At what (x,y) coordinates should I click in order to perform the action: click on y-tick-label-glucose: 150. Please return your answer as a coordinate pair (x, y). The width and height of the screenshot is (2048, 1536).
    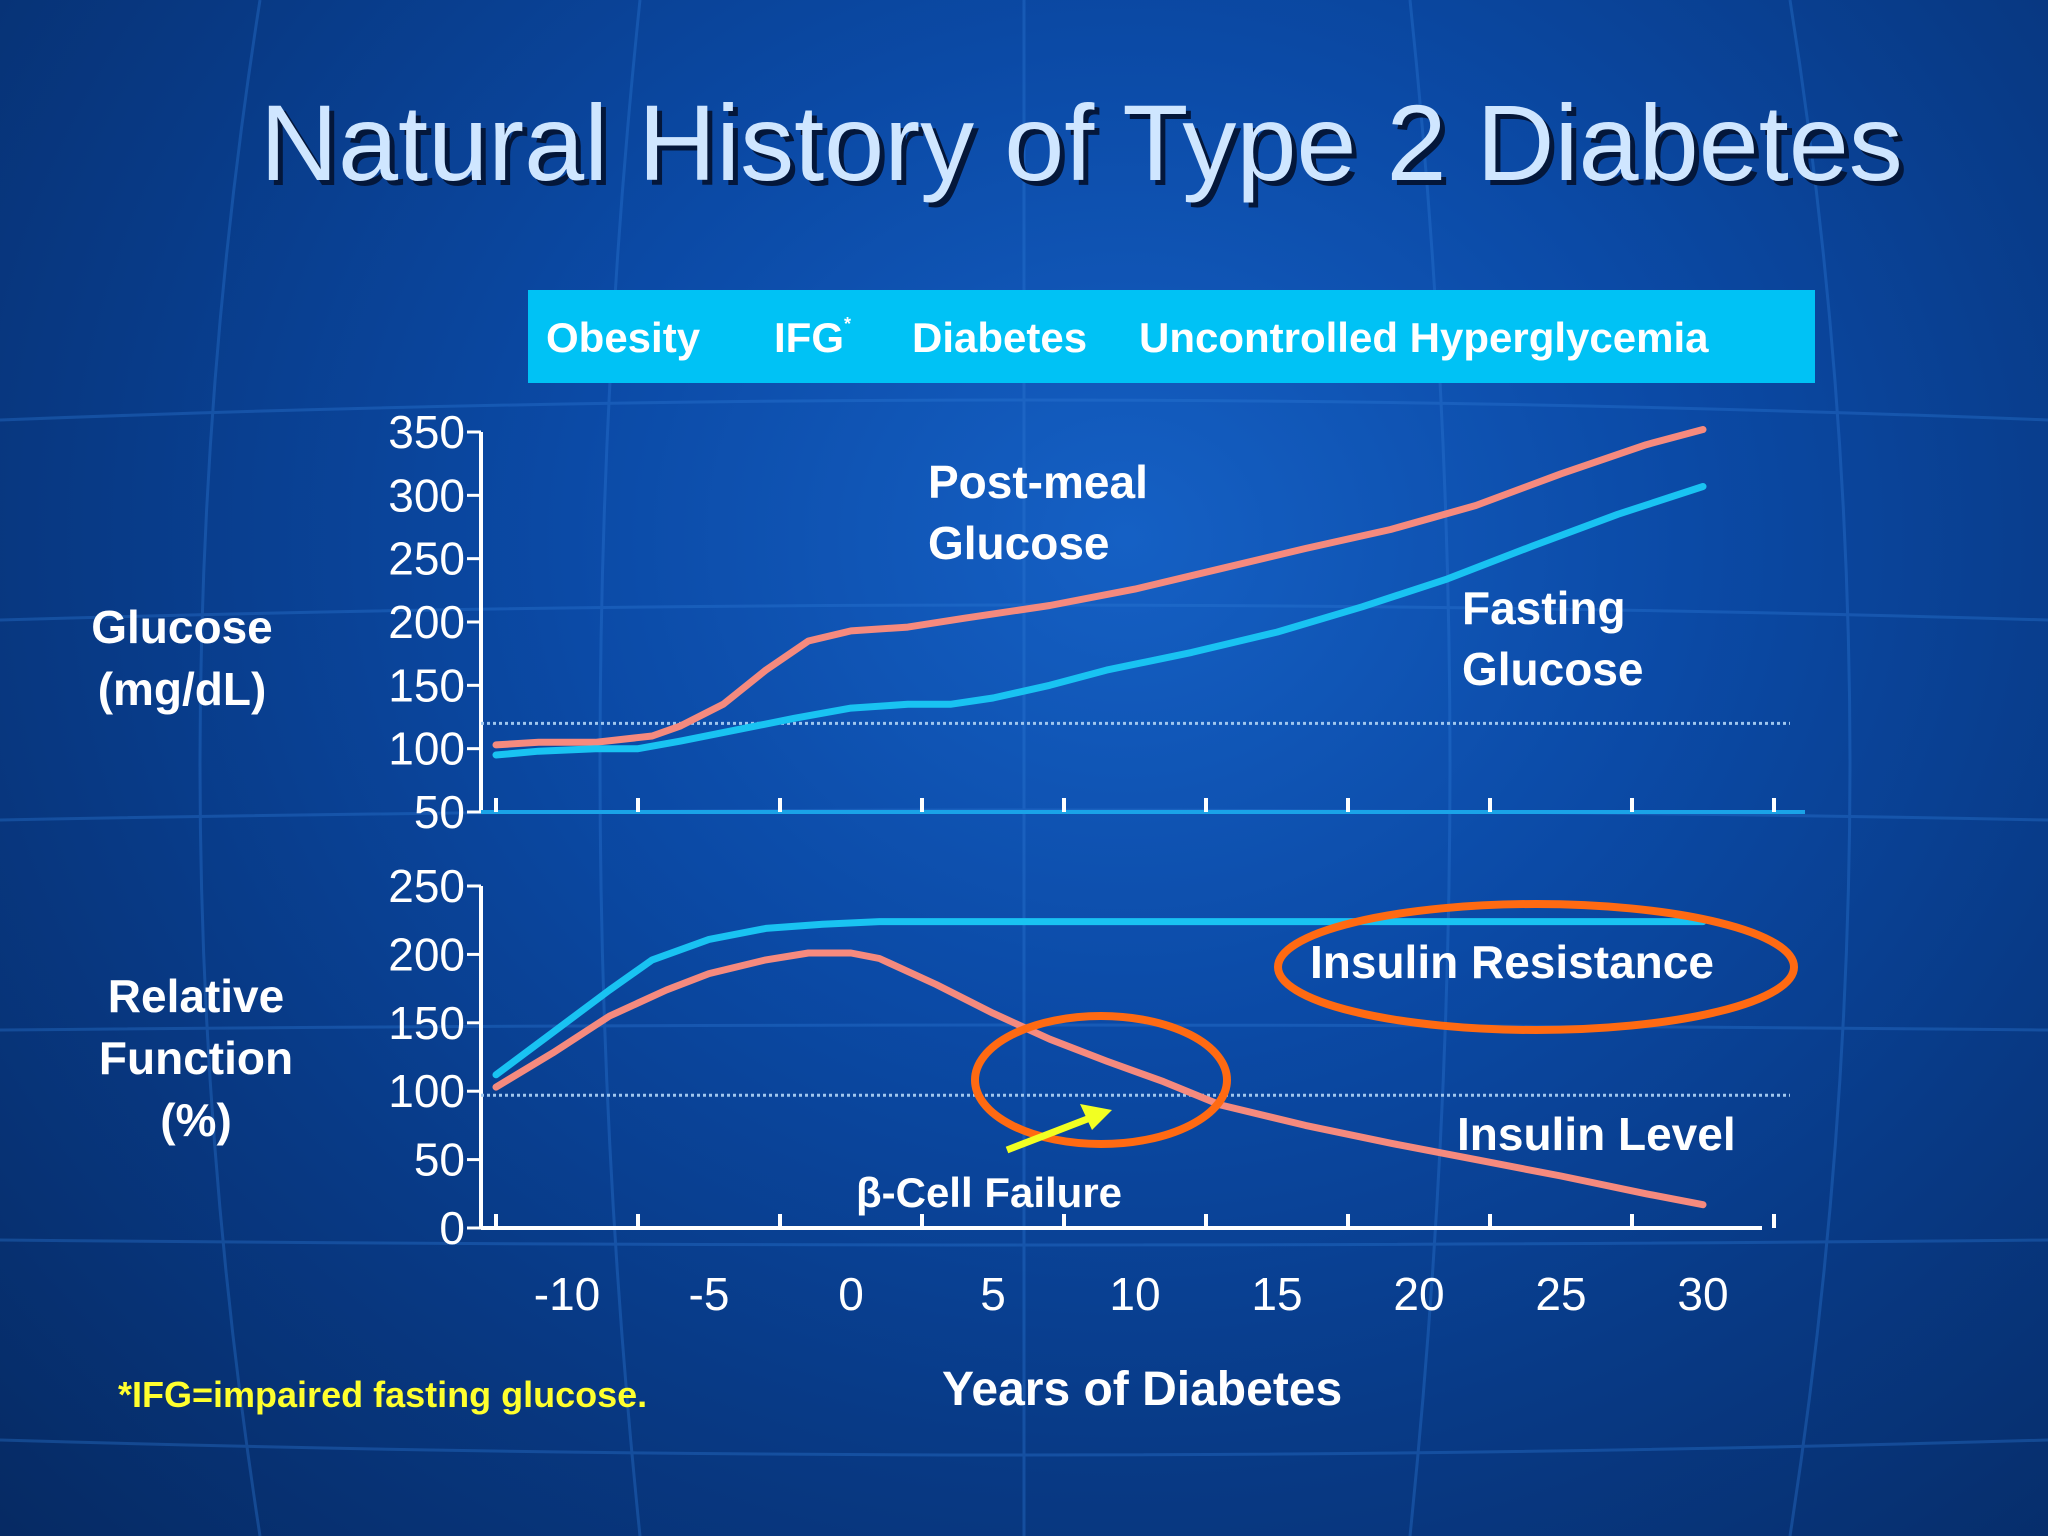
    Looking at the image, I should click on (426, 685).